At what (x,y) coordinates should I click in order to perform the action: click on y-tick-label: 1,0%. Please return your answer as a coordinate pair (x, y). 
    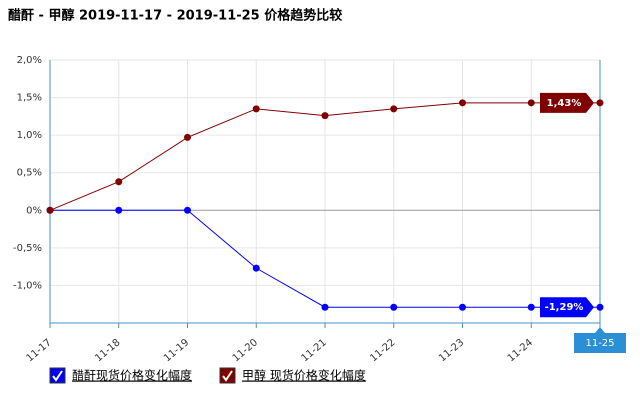
    Looking at the image, I should click on (29, 135).